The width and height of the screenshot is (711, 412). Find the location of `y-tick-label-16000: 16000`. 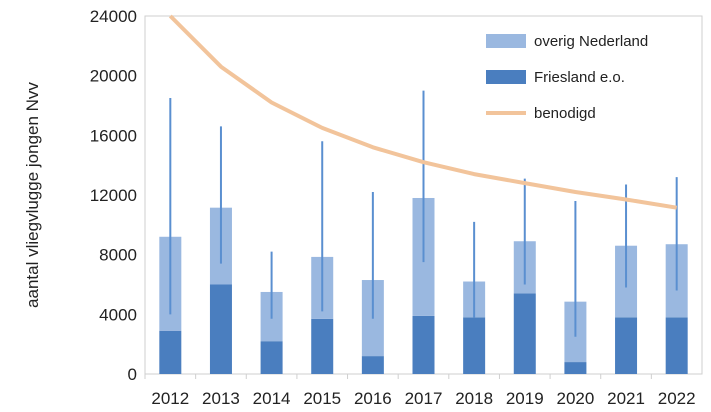

y-tick-label-16000: 16000 is located at coordinates (113, 135).